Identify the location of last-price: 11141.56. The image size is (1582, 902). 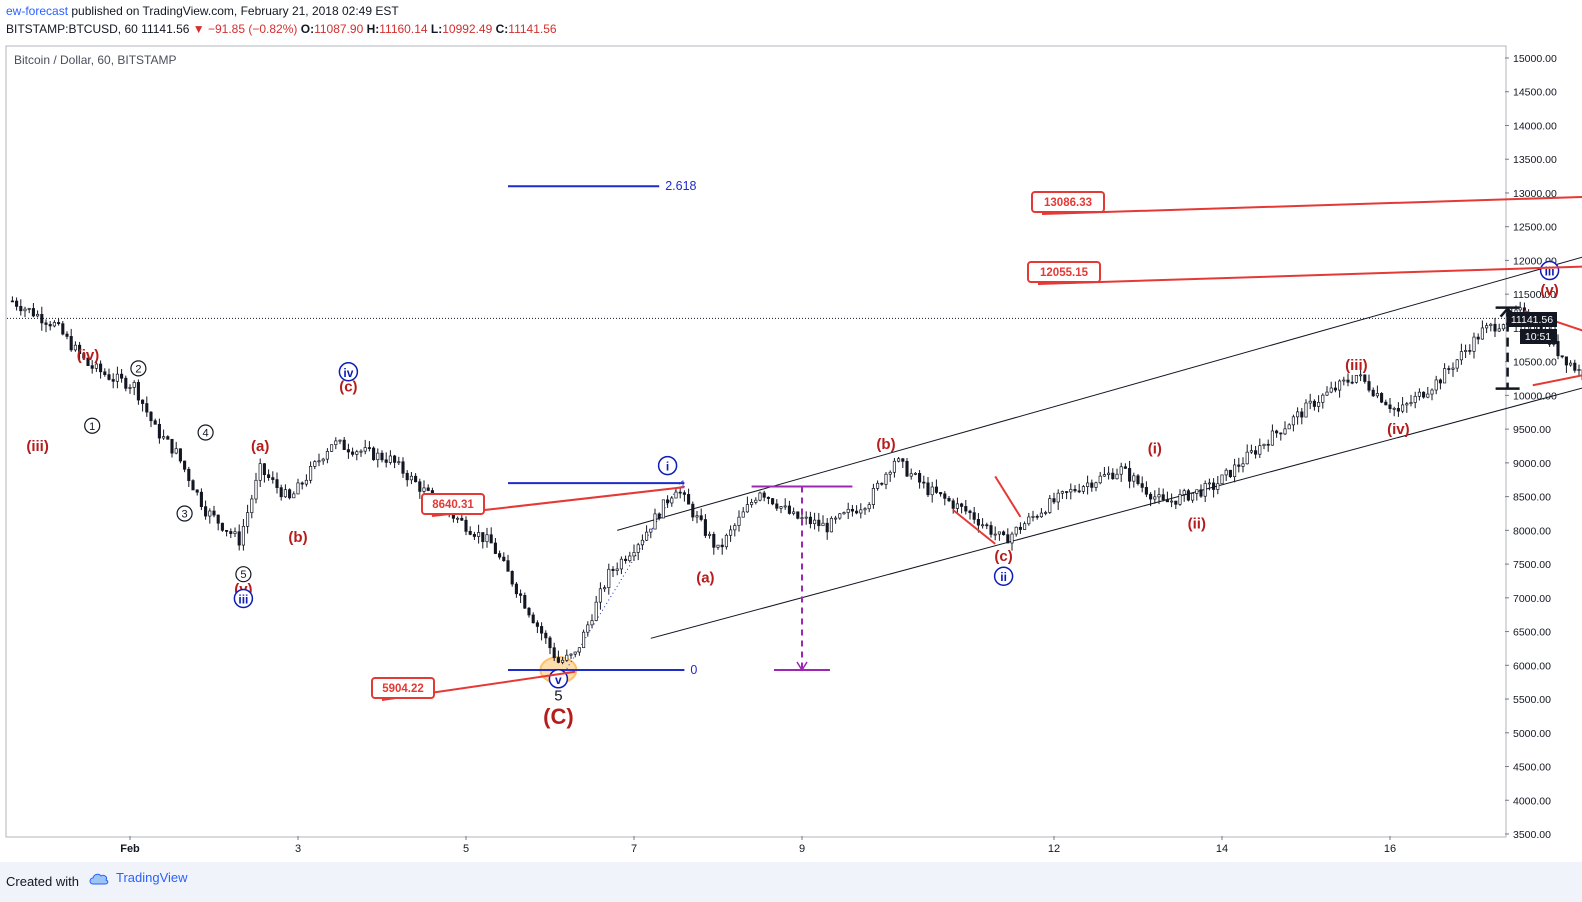
(165, 29).